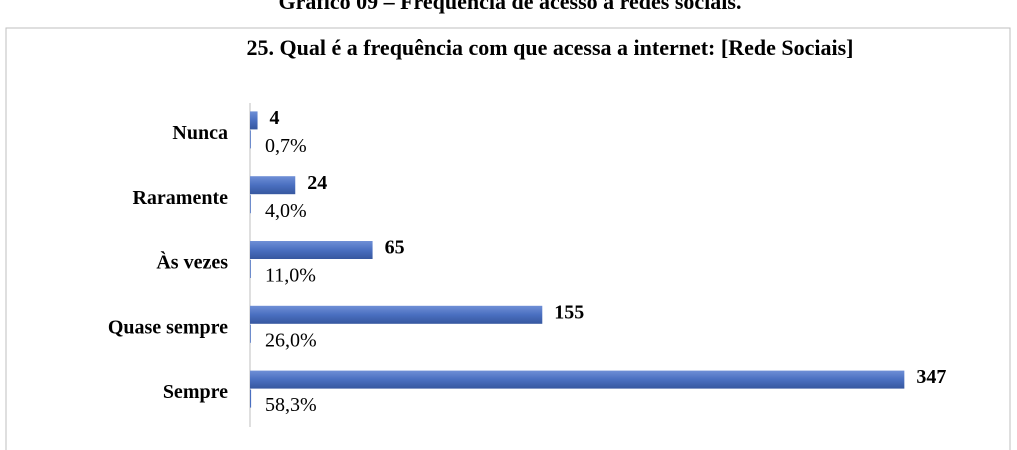 This screenshot has width=1017, height=450. Describe the element at coordinates (291, 405) in the screenshot. I see `value-label: 58,3%` at that location.